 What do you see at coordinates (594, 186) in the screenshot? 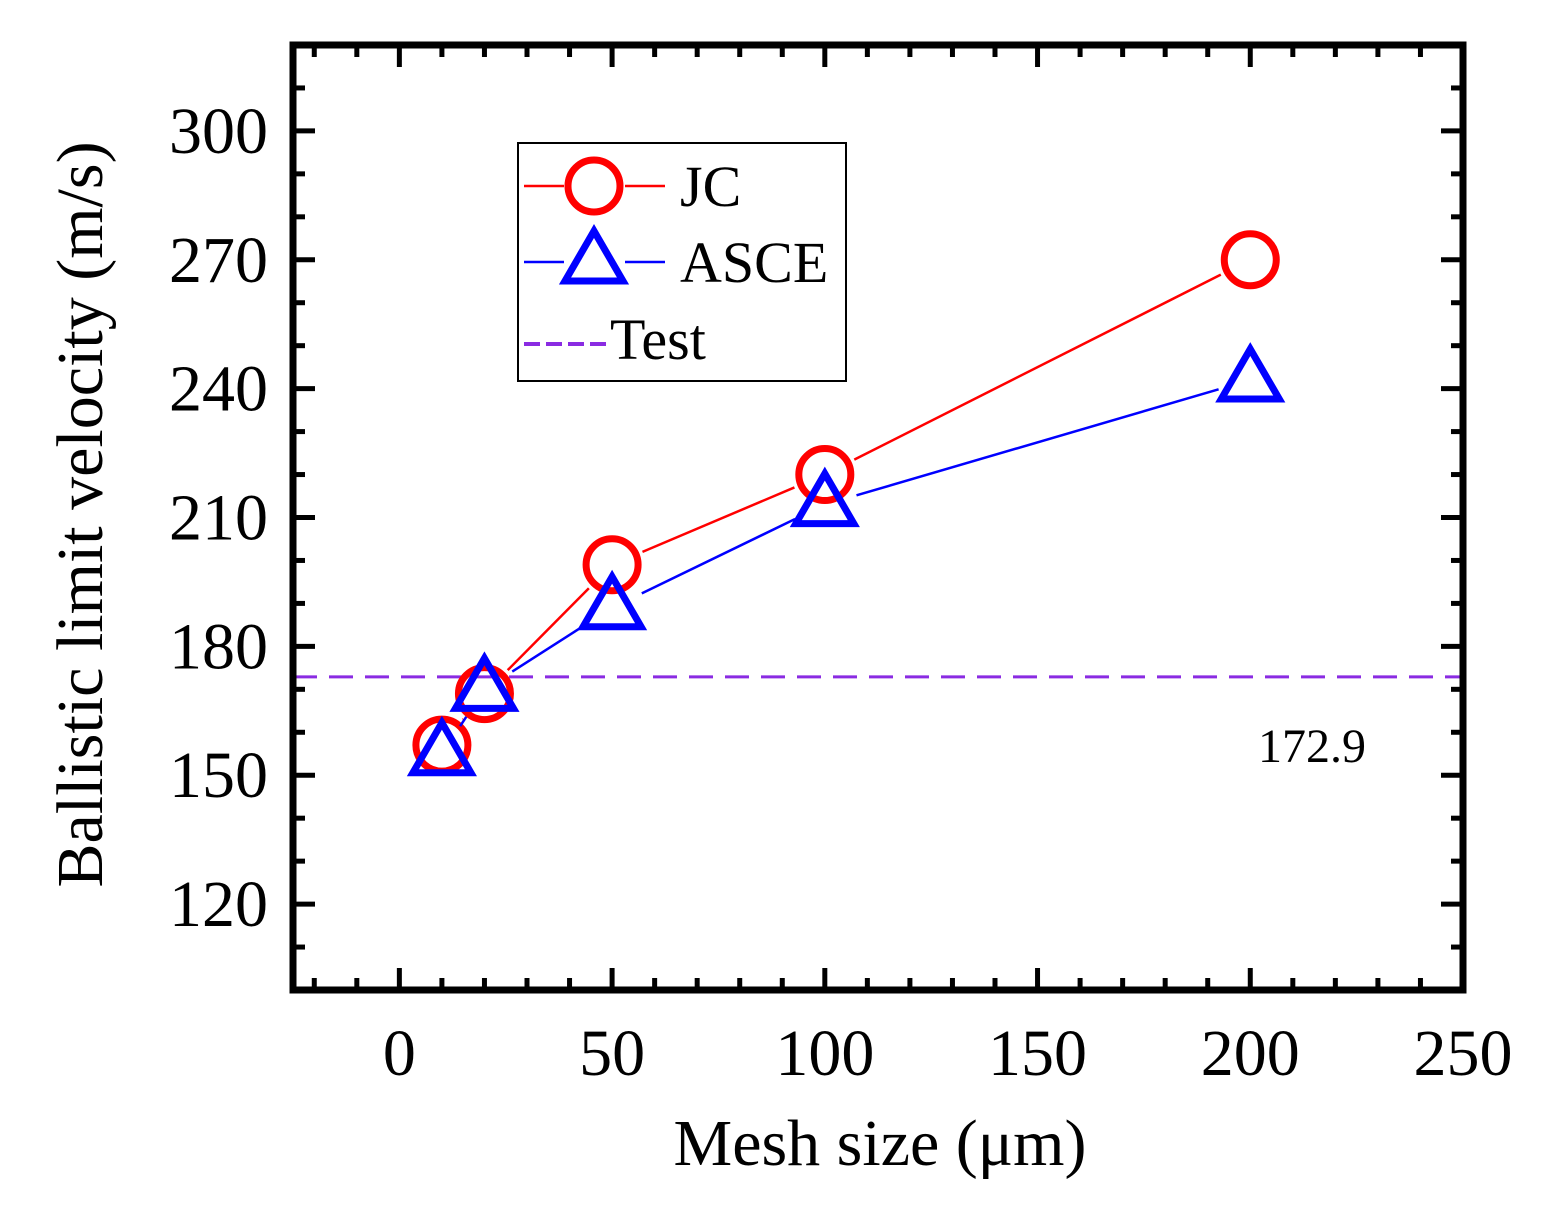
I see `legend-jc-marker` at bounding box center [594, 186].